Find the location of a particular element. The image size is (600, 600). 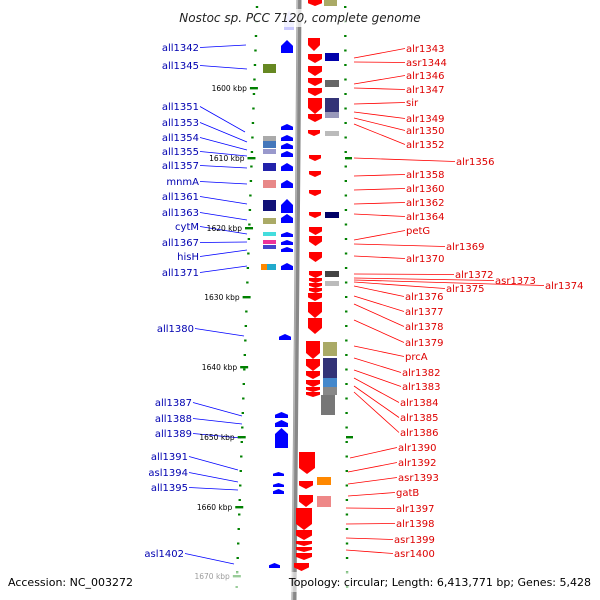

gene-label-all1367: all1367 is located at coordinates (180, 243).